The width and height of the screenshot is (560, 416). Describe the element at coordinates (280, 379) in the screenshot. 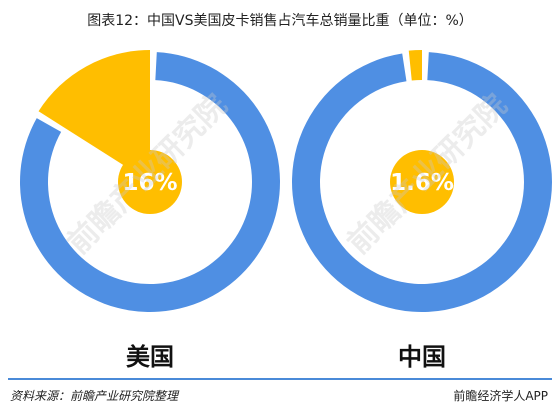

I see `footer-divider` at that location.